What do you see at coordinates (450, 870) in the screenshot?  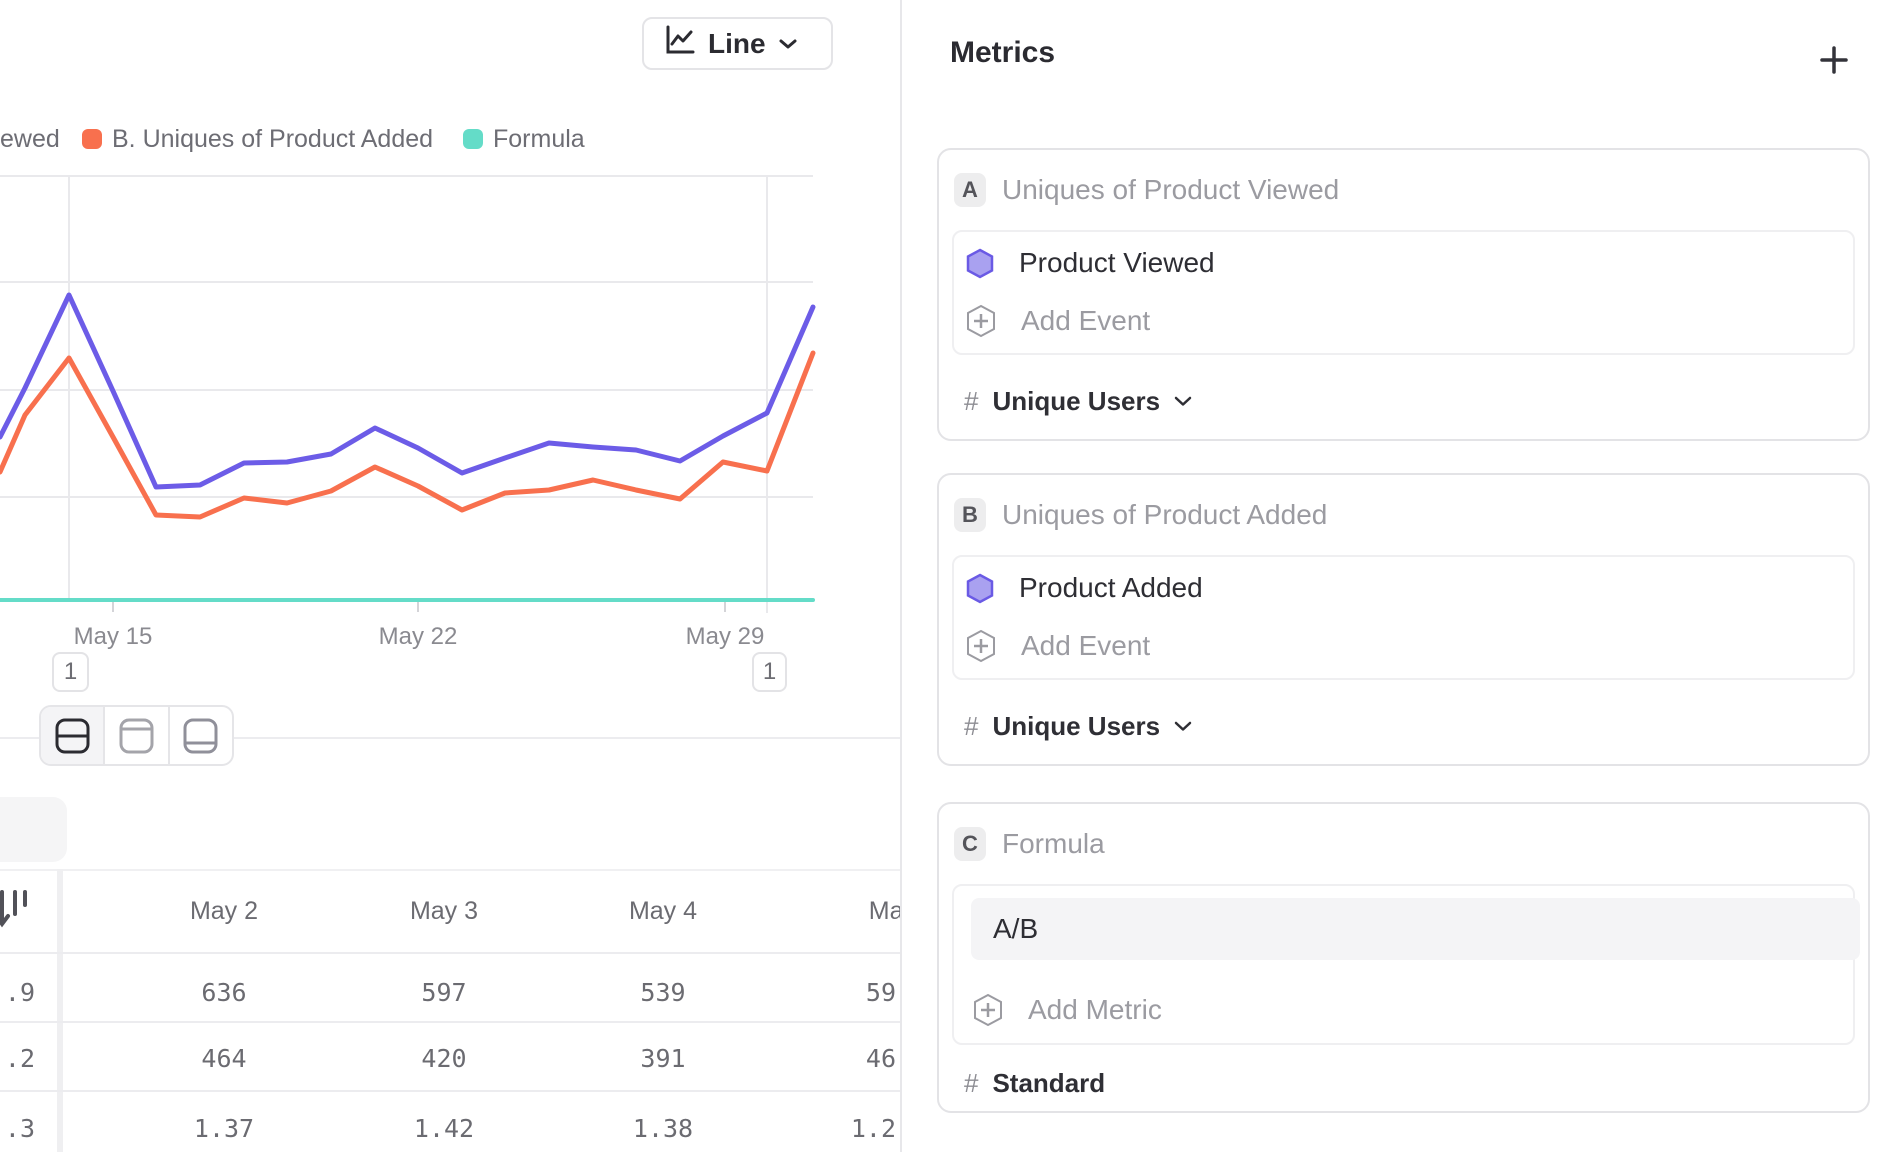 I see `table-top-border` at bounding box center [450, 870].